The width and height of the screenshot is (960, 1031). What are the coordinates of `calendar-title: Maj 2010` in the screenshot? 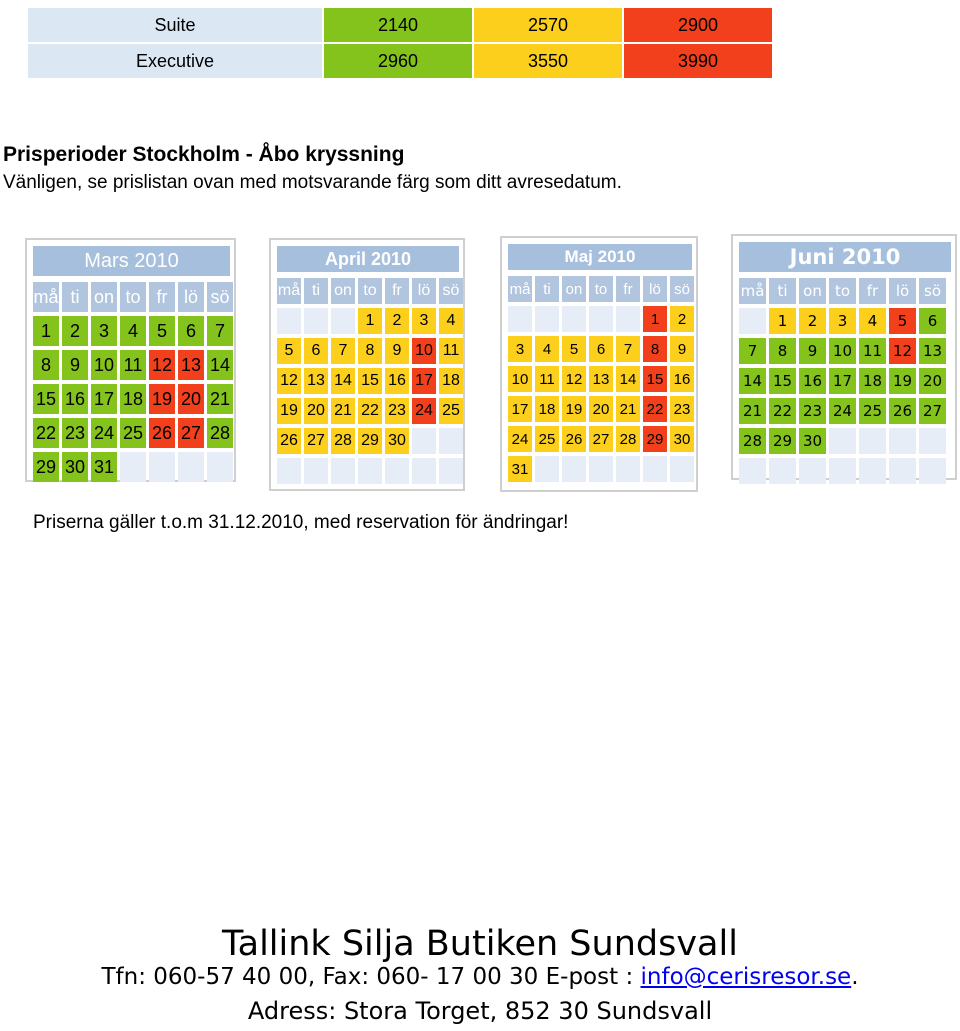 It's located at (600, 257).